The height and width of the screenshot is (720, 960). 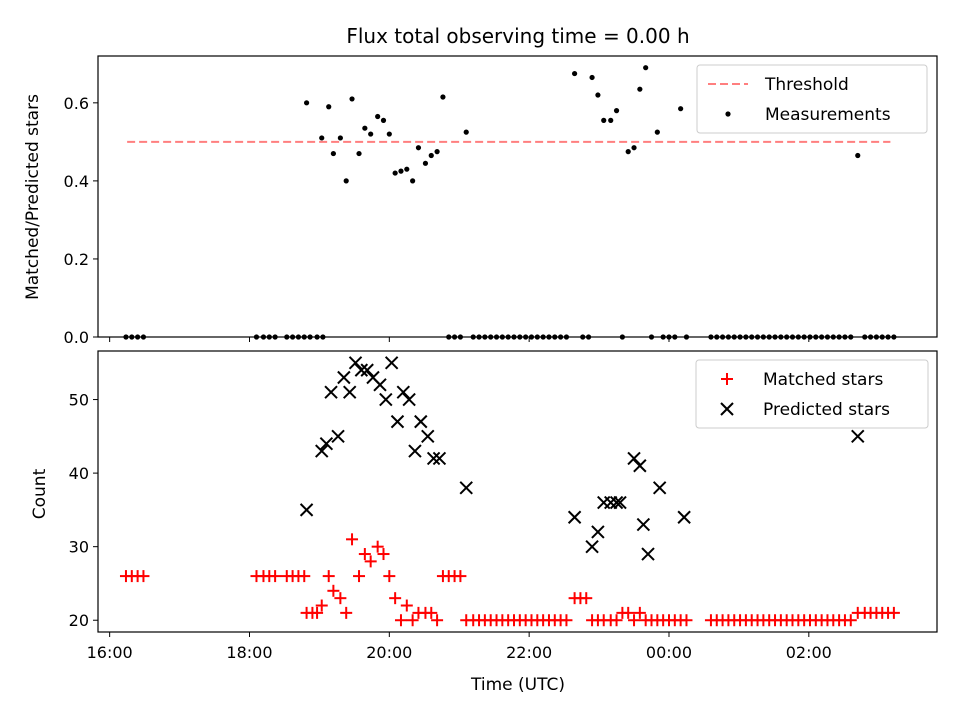 I want to click on count-x-tick-label: 00:00, so click(x=669, y=652).